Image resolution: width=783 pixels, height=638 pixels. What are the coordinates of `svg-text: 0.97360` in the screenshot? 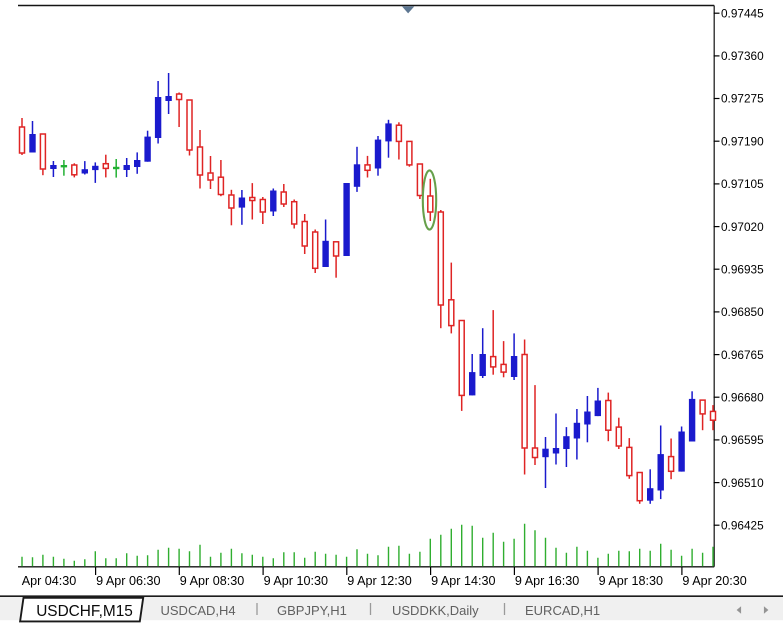 It's located at (742, 56).